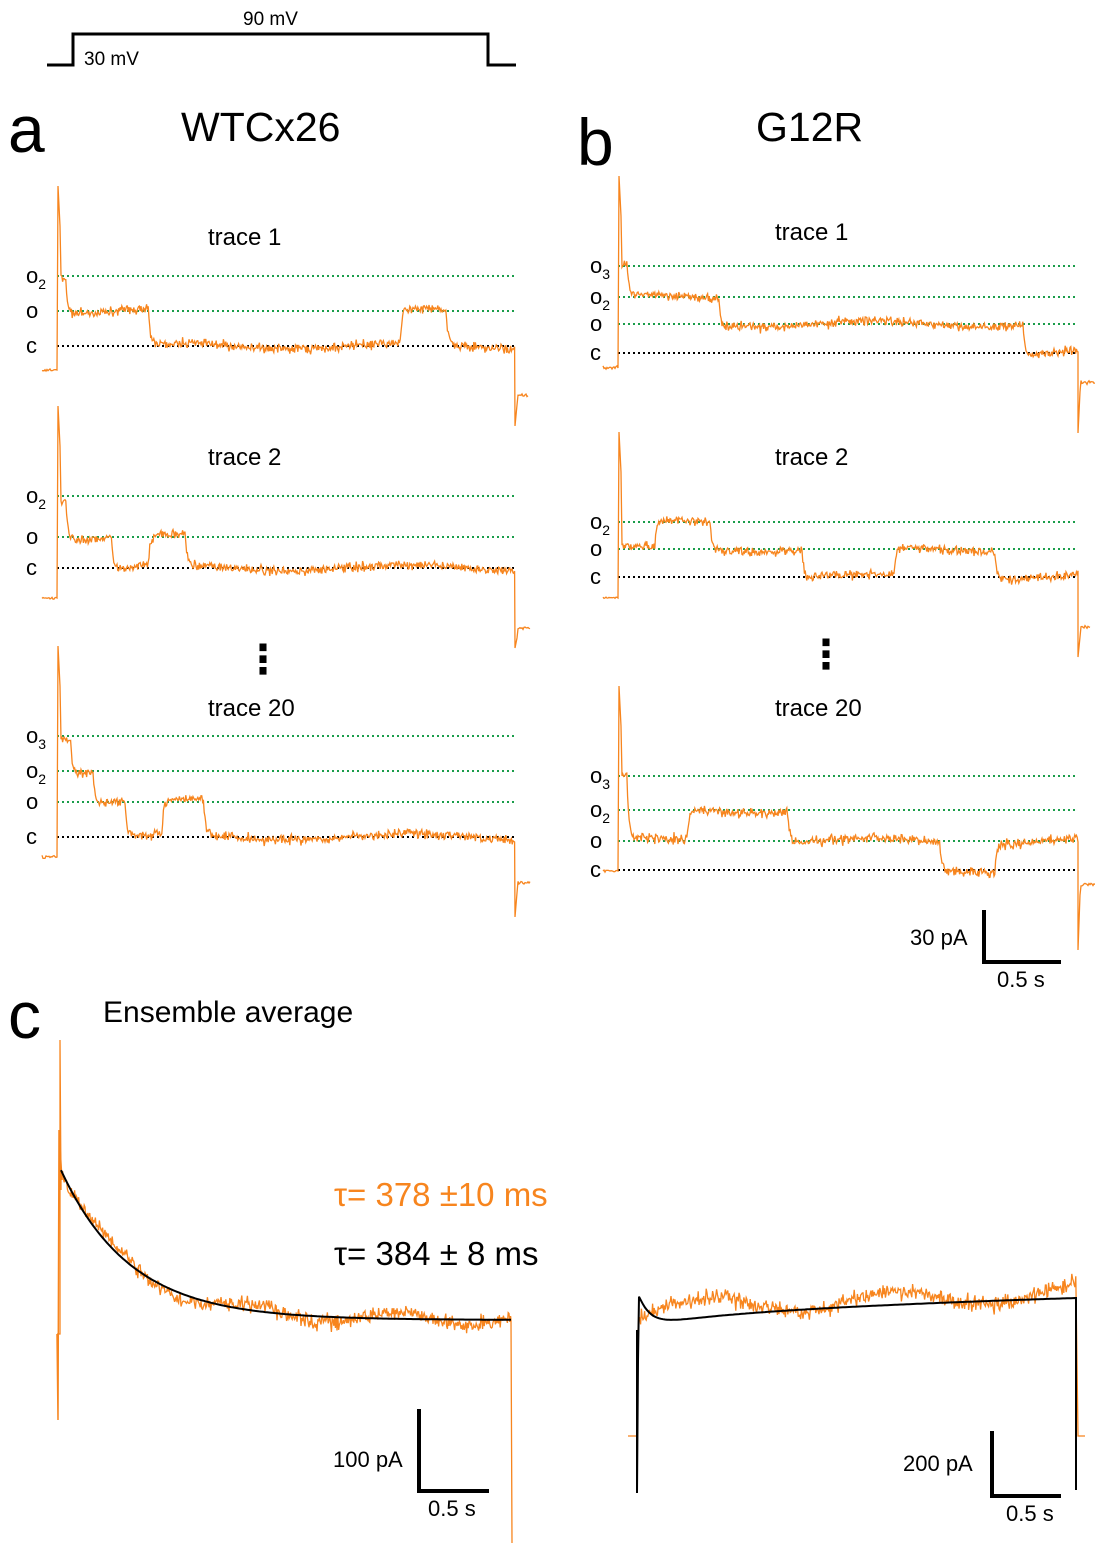 Image resolution: width=1095 pixels, height=1543 pixels. Describe the element at coordinates (36, 772) in the screenshot. I see `level-label-a20-o2: o2` at that location.